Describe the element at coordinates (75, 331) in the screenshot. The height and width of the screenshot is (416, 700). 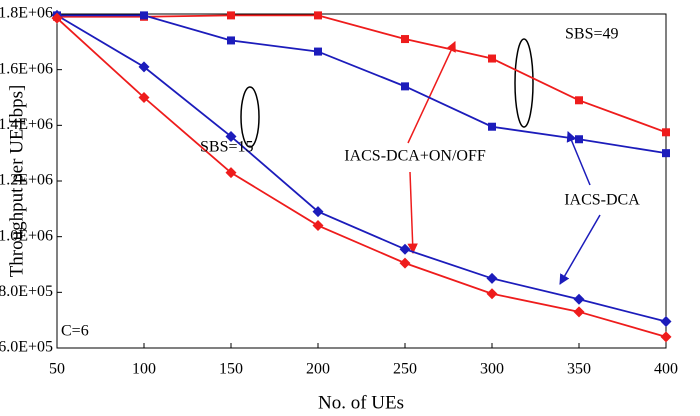
I see `annotation: C=6` at that location.